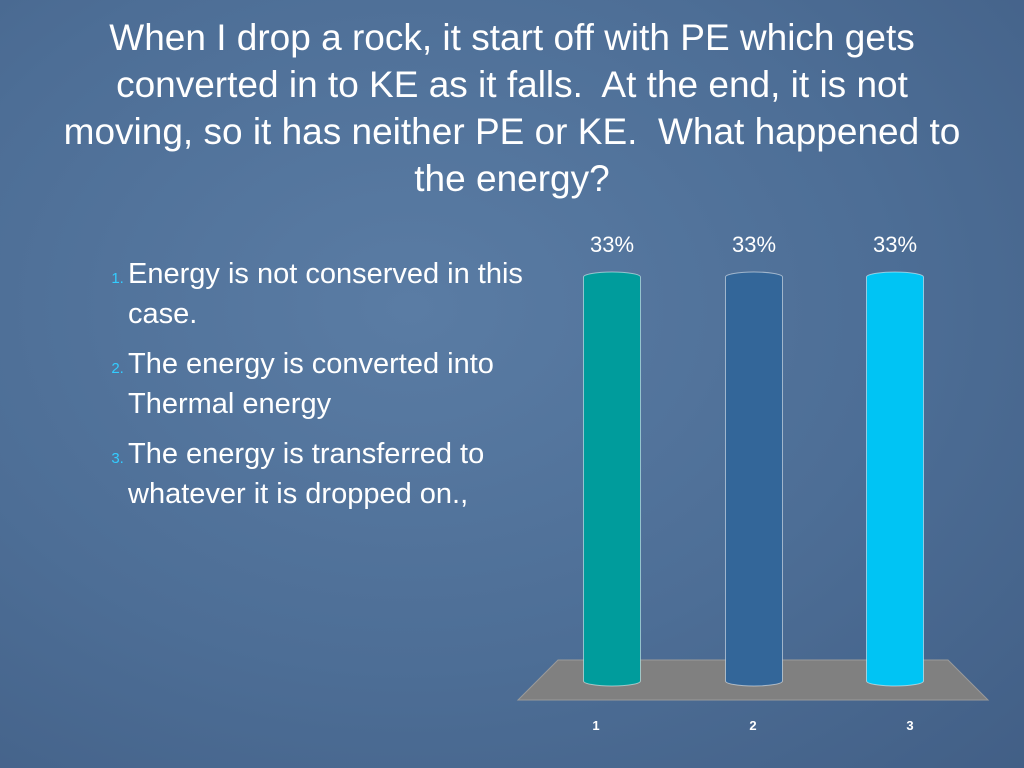 The image size is (1024, 768). I want to click on x-tick-label: 2, so click(752, 725).